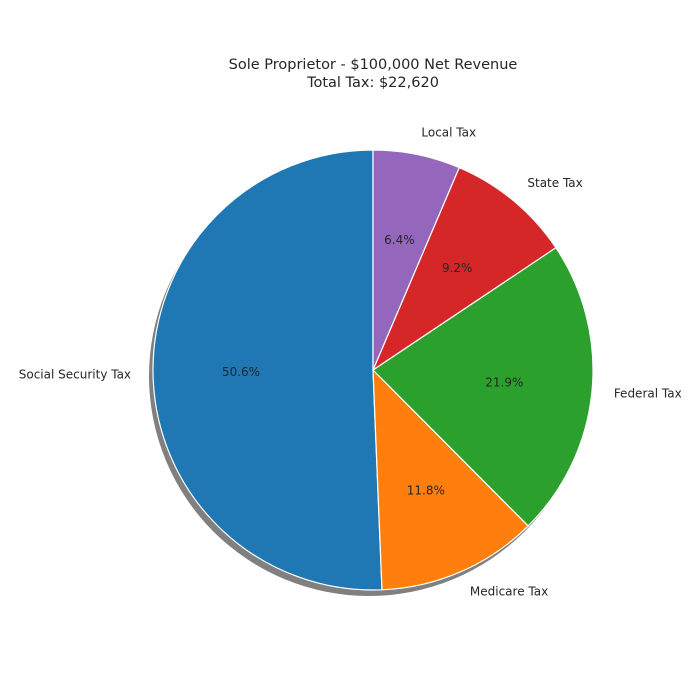 Image resolution: width=700 pixels, height=700 pixels. What do you see at coordinates (416, 260) in the screenshot?
I see `pie-slice-local-tax` at bounding box center [416, 260].